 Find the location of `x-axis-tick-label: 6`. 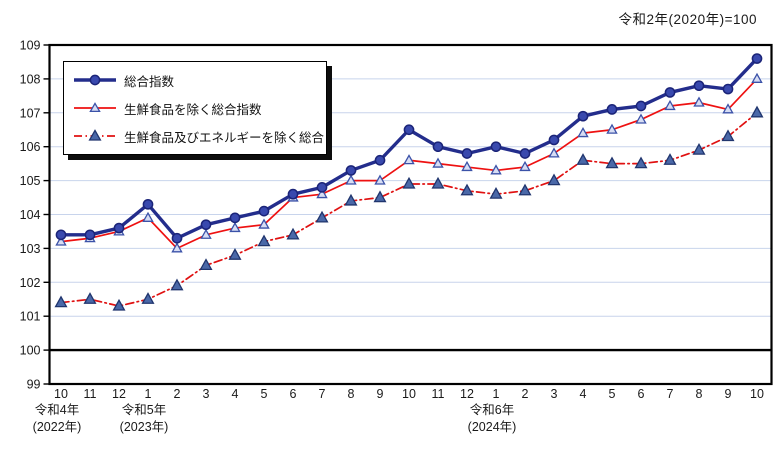

x-axis-tick-label: 6 is located at coordinates (293, 394).